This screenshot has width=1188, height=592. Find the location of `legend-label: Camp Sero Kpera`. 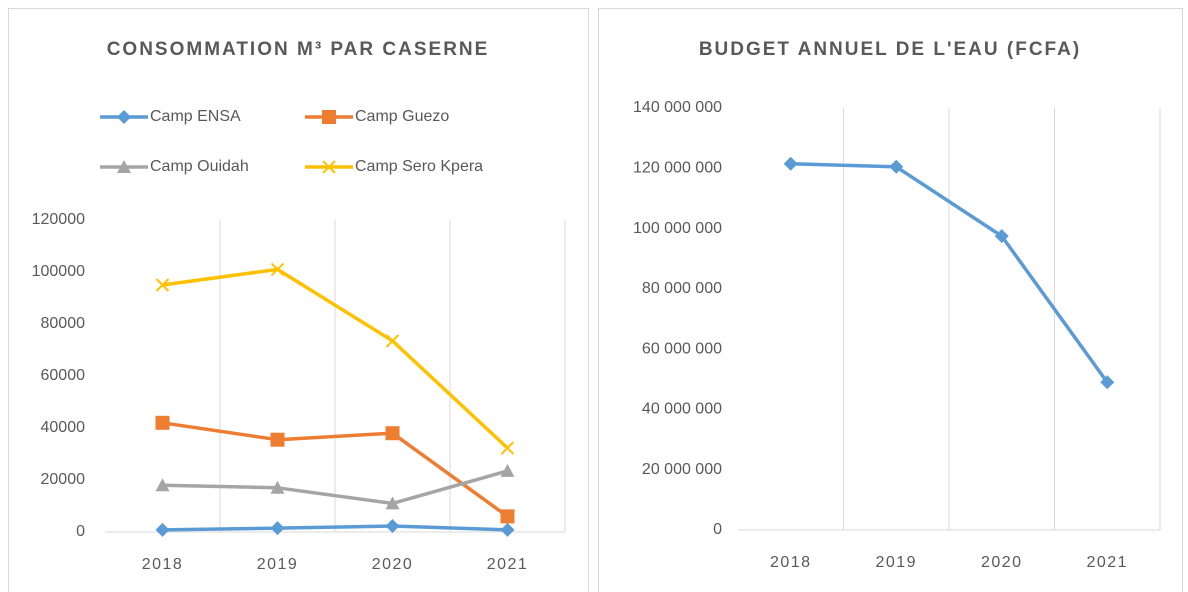

legend-label: Camp Sero Kpera is located at coordinates (419, 166).